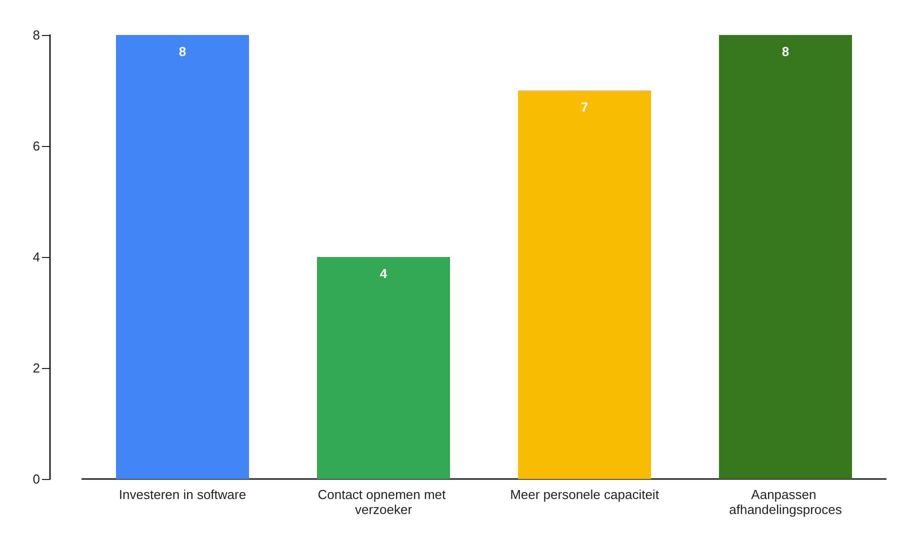 This screenshot has width=920, height=535. I want to click on y-tick-label: 2, so click(36, 368).